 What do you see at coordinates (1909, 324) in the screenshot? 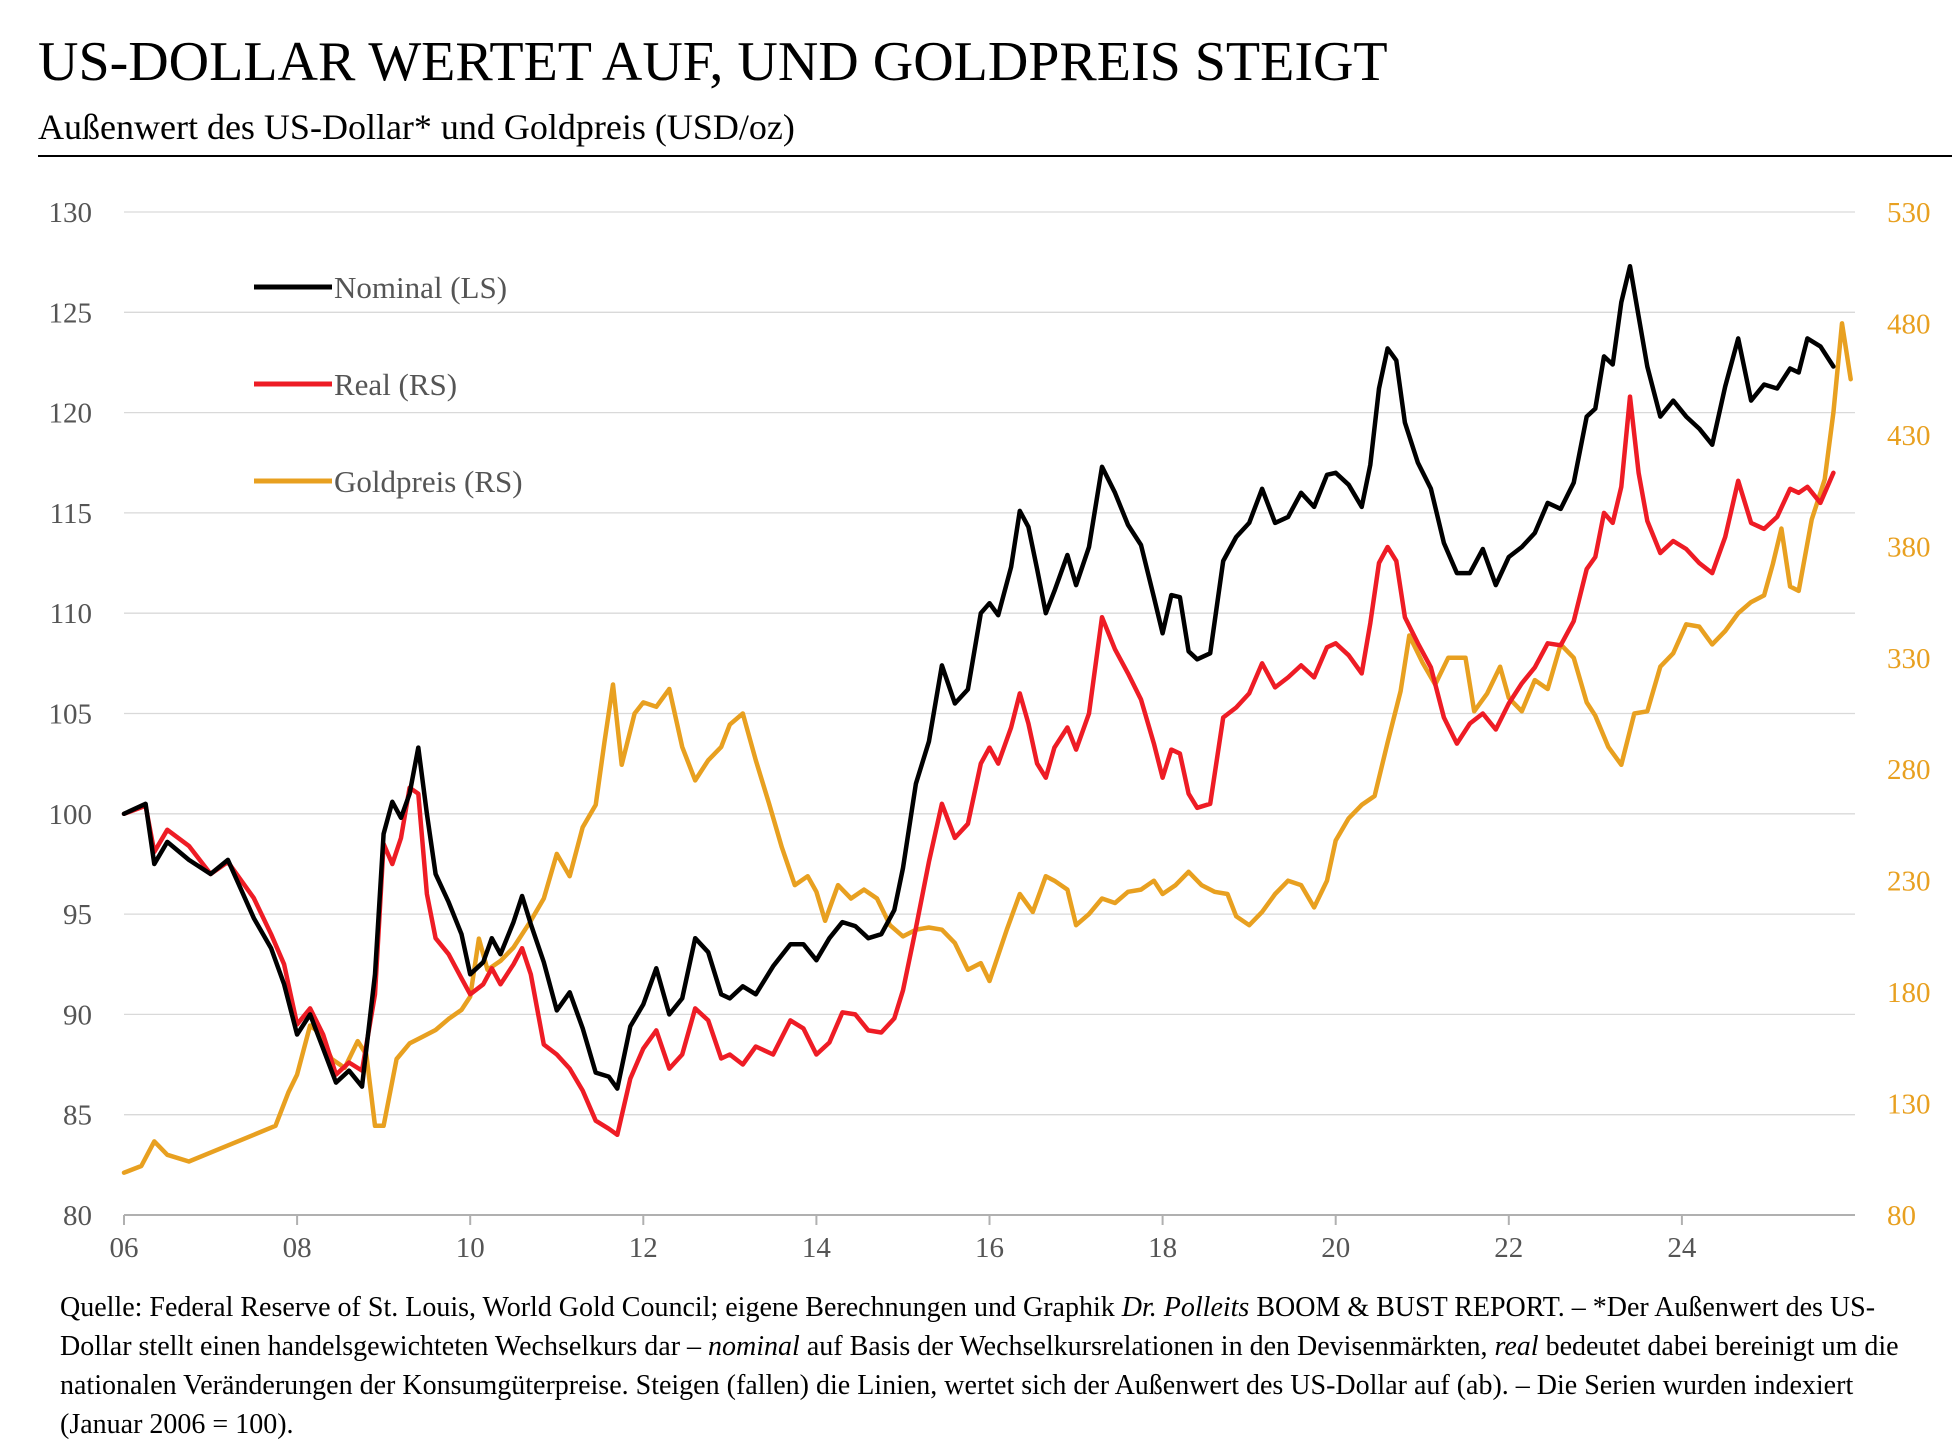
I see `right-tick-label: 480` at bounding box center [1909, 324].